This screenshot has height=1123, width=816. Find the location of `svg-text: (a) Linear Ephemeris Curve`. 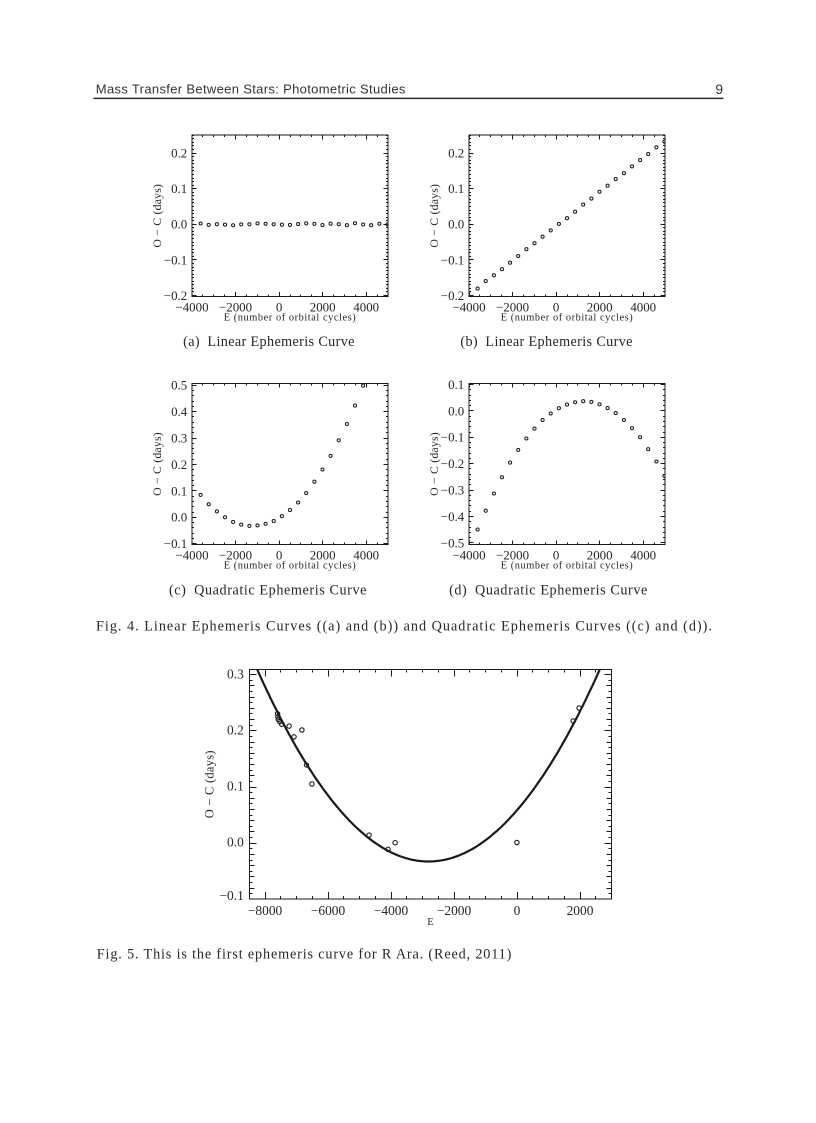

svg-text: (a) Linear Ephemeris Curve is located at coordinates (269, 342).